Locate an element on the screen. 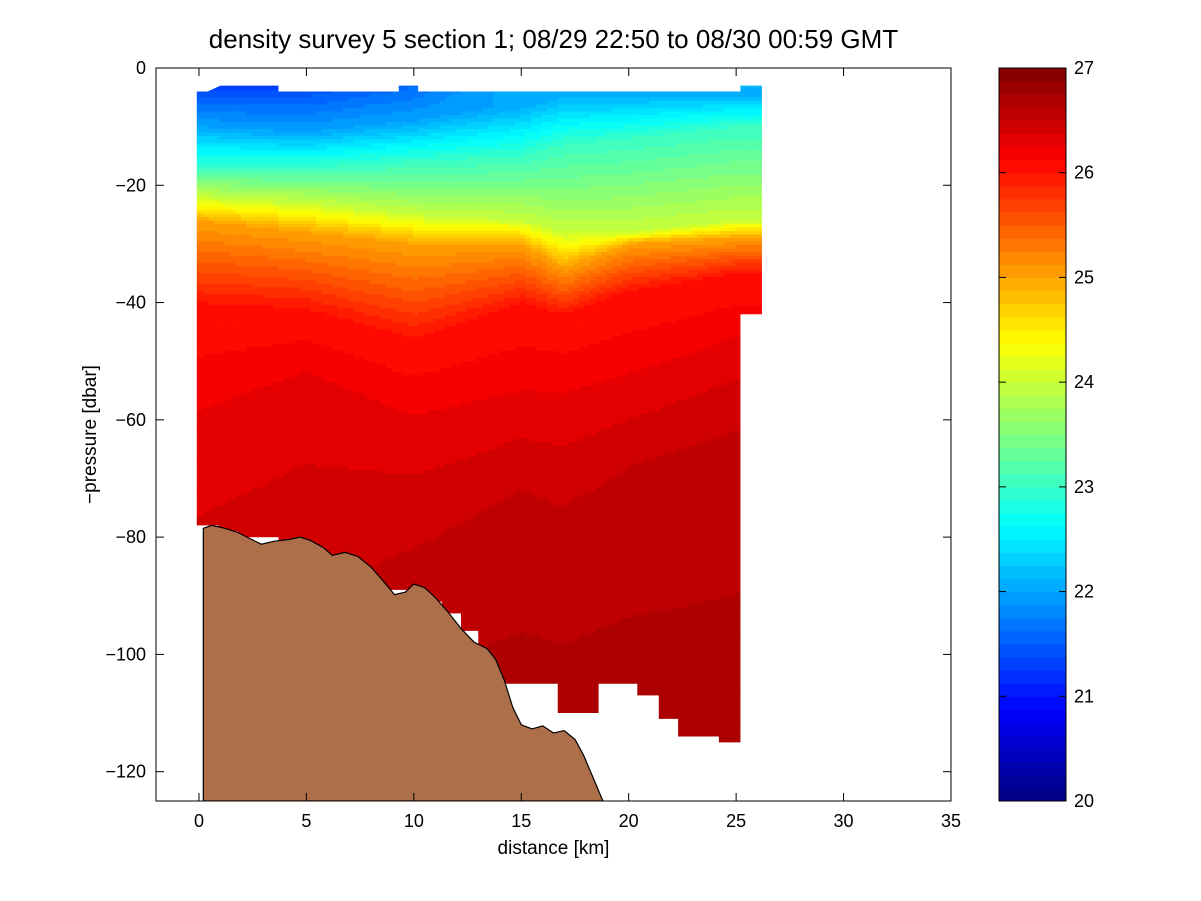 This screenshot has width=1201, height=901. x-tick-label: 10 is located at coordinates (414, 821).